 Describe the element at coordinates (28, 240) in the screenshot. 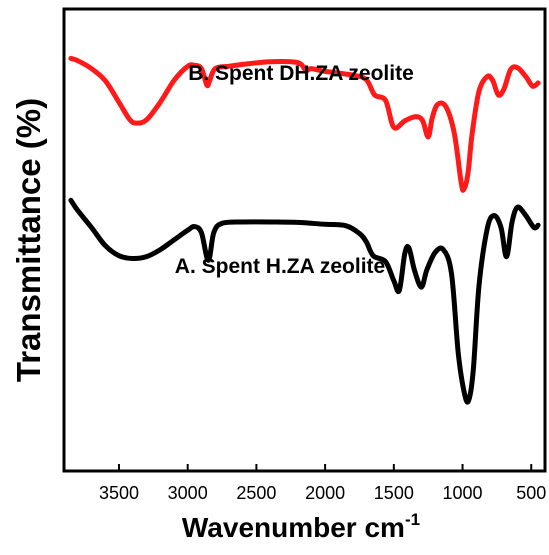

I see `y-axis-label: Transmittance (%)` at that location.